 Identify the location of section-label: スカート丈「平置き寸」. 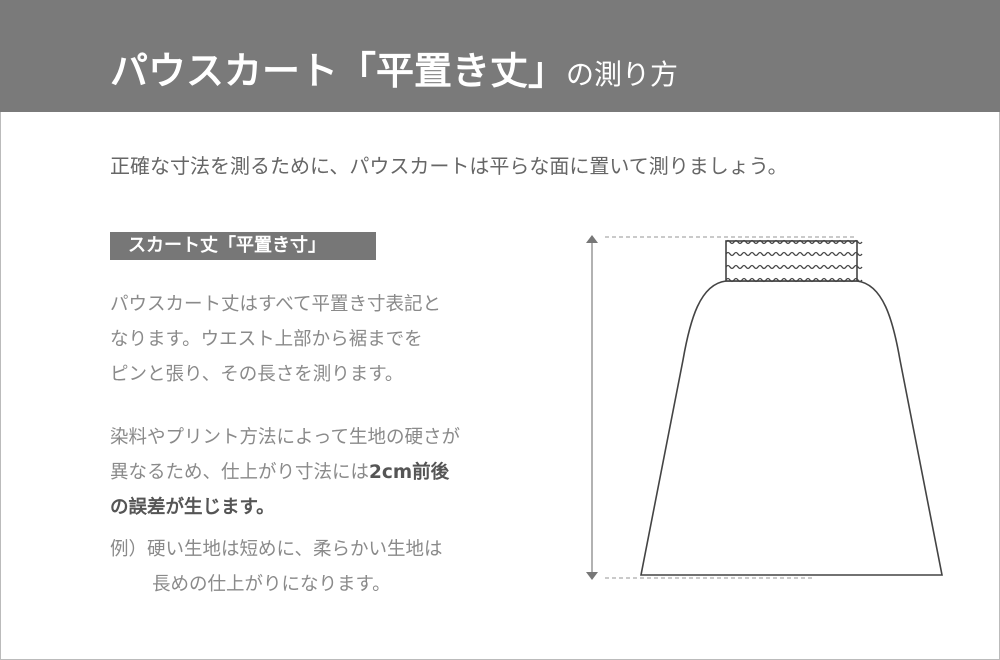
(243, 246).